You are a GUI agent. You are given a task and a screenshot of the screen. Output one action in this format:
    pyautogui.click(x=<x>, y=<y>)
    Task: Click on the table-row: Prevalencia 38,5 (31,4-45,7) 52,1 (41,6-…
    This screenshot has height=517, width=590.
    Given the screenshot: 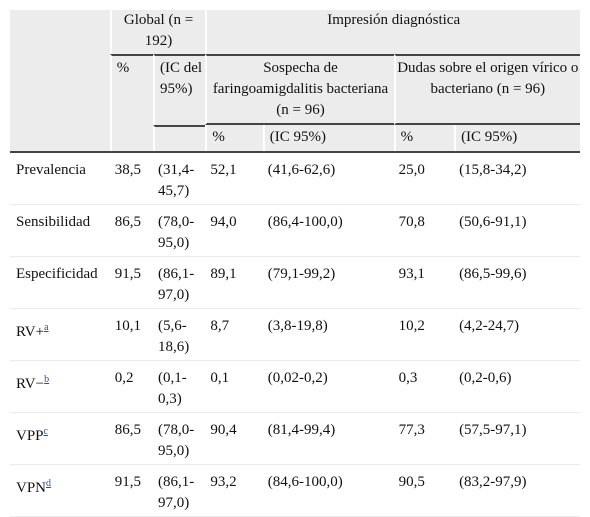 What is the action you would take?
    pyautogui.click(x=295, y=179)
    